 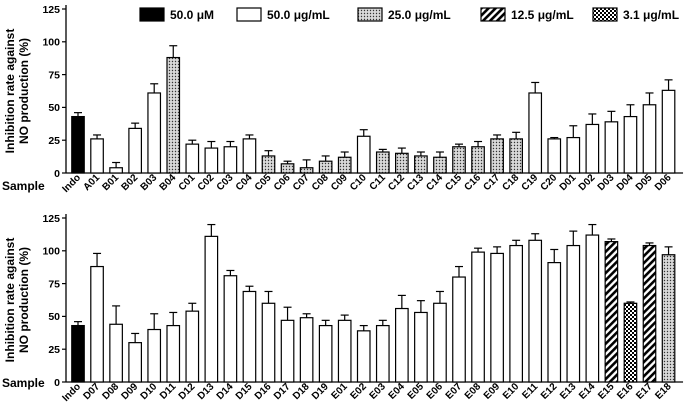 What do you see at coordinates (453, 182) in the screenshot?
I see `x-tick-label-C15: C15` at bounding box center [453, 182].